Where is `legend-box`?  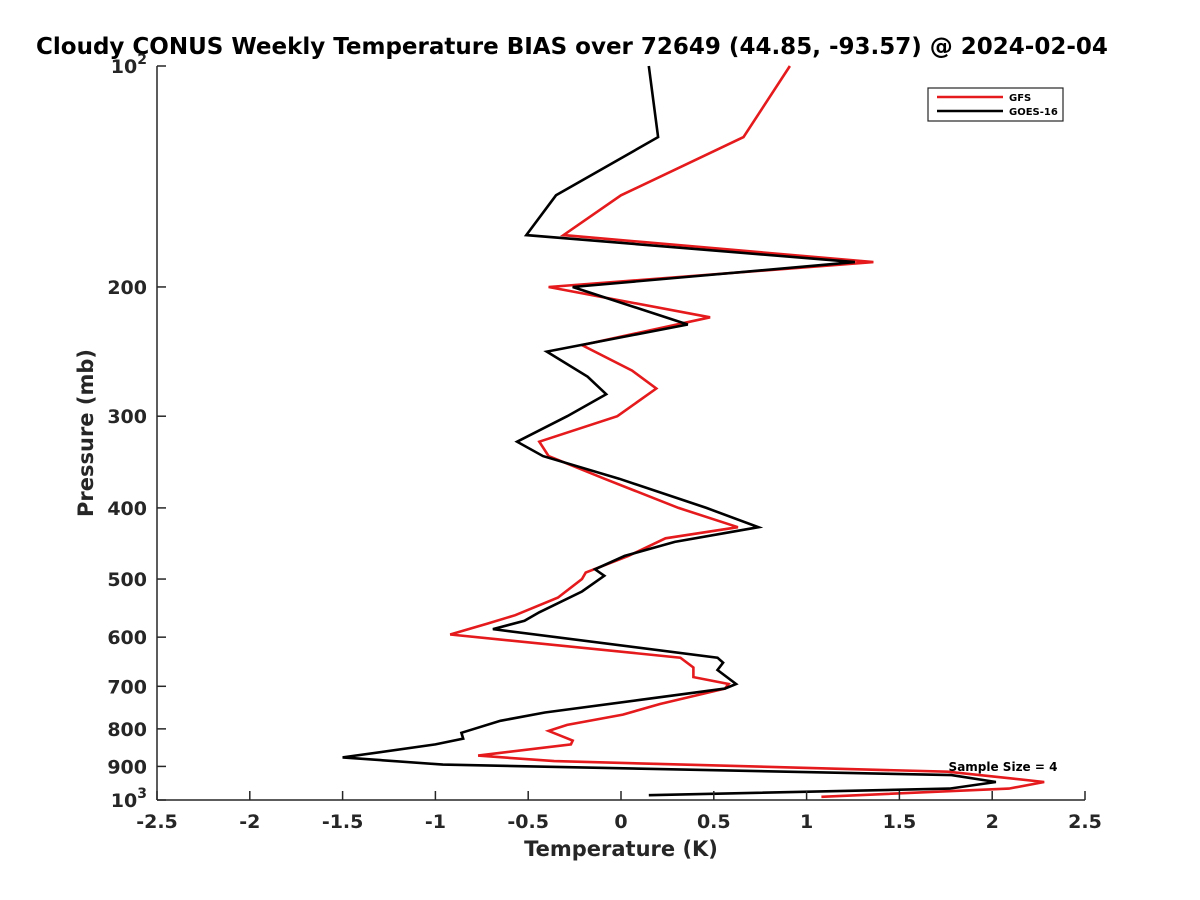
legend-box is located at coordinates (995, 104).